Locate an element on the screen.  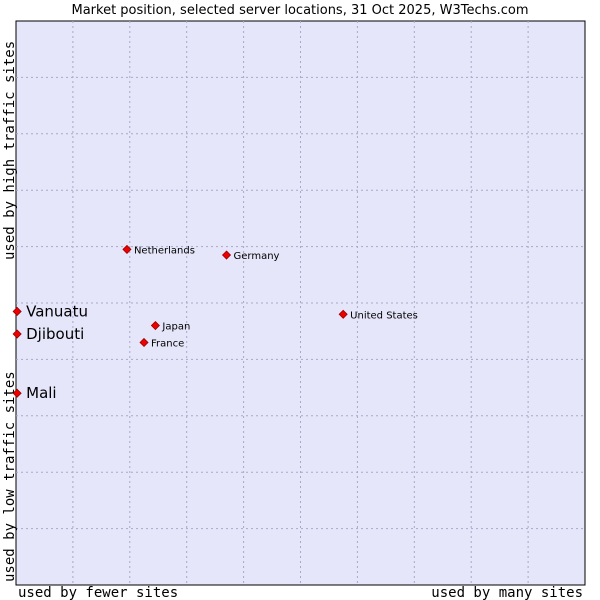
point-label-netherlands: Netherlands is located at coordinates (164, 250).